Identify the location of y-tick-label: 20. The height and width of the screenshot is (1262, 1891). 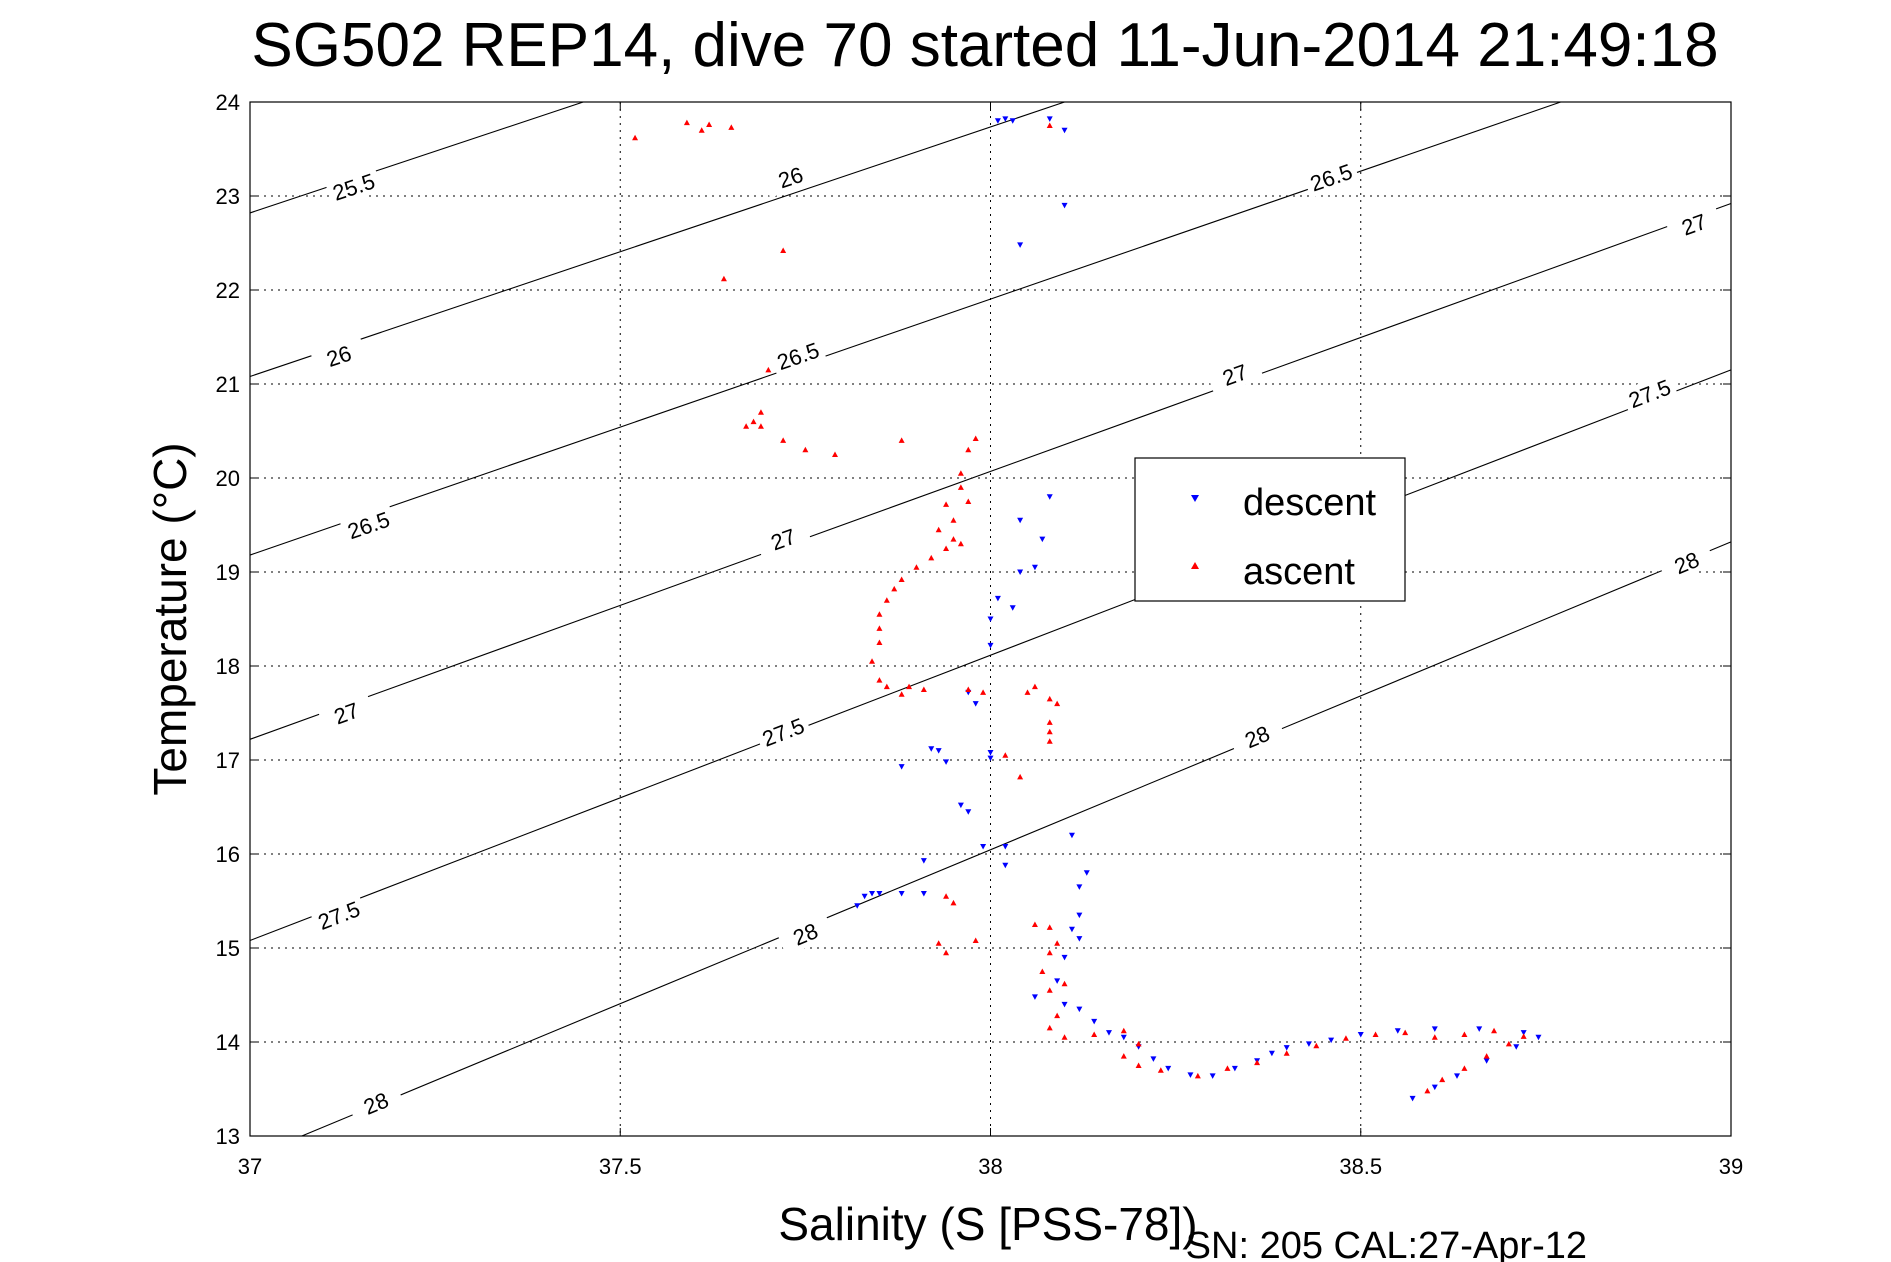
(228, 478).